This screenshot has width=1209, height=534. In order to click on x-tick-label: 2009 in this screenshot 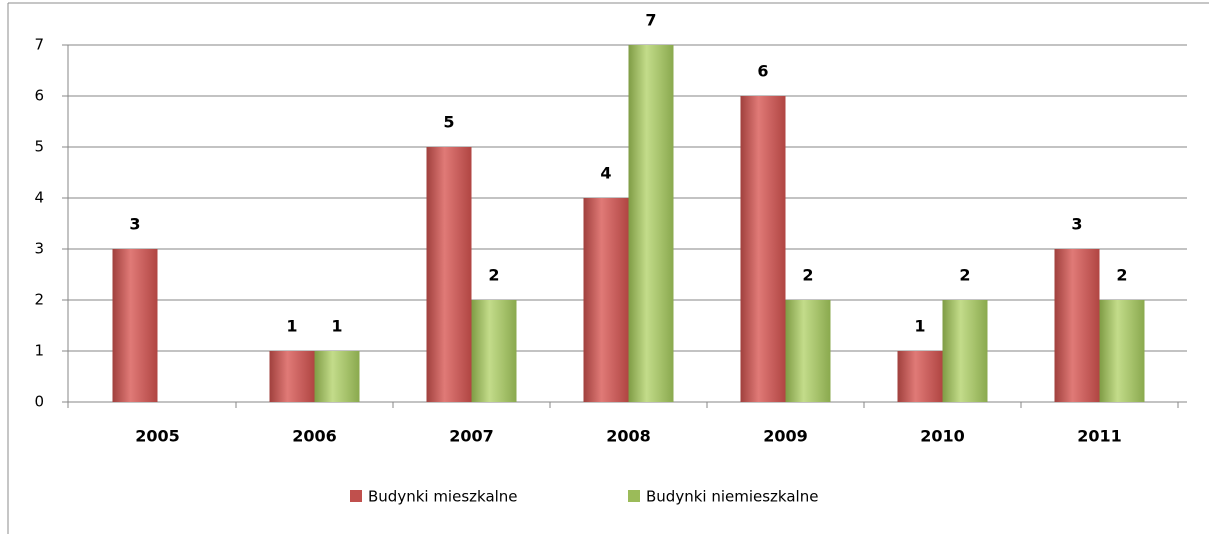, I will do `click(785, 436)`.